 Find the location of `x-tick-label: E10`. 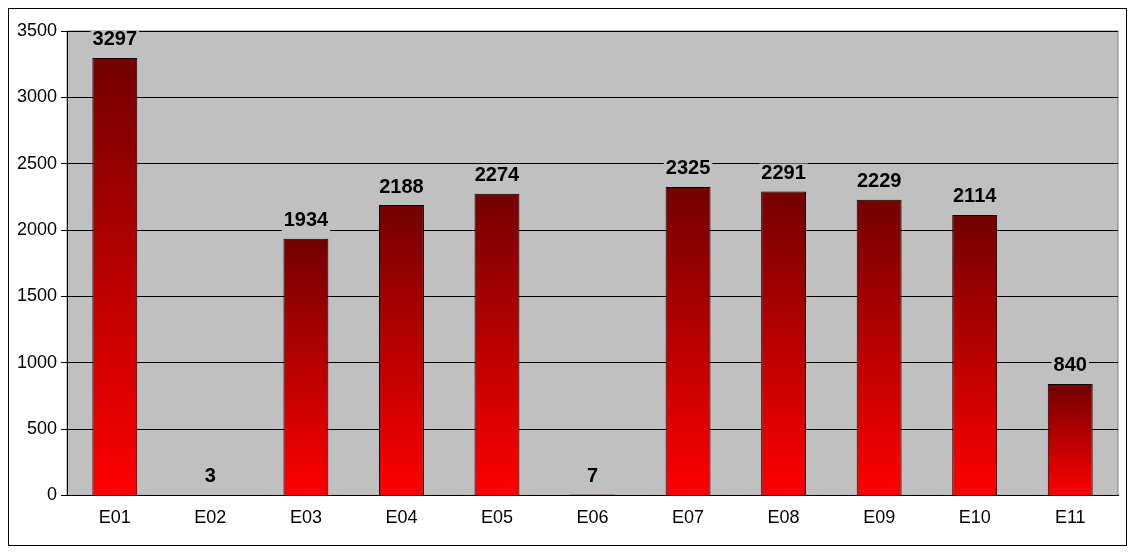

x-tick-label: E10 is located at coordinates (974, 517).